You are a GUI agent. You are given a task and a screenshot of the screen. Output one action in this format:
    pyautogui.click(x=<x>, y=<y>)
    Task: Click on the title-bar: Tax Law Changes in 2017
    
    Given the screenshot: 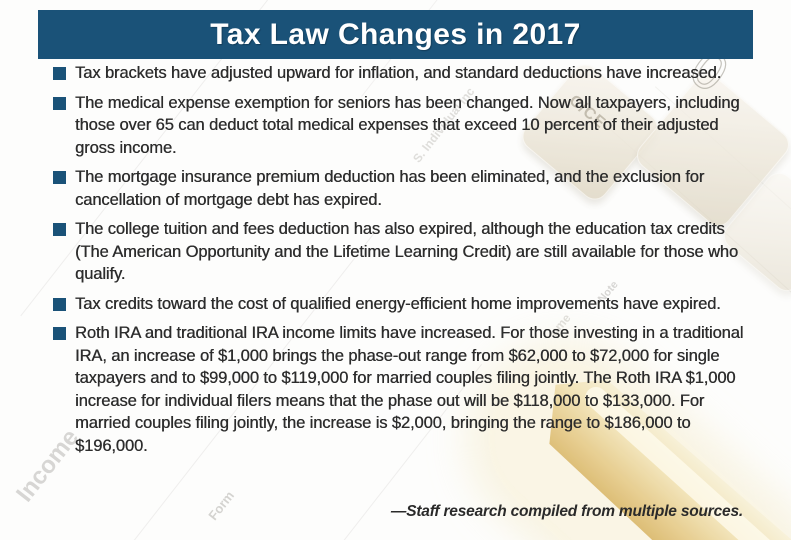 What is the action you would take?
    pyautogui.click(x=395, y=34)
    